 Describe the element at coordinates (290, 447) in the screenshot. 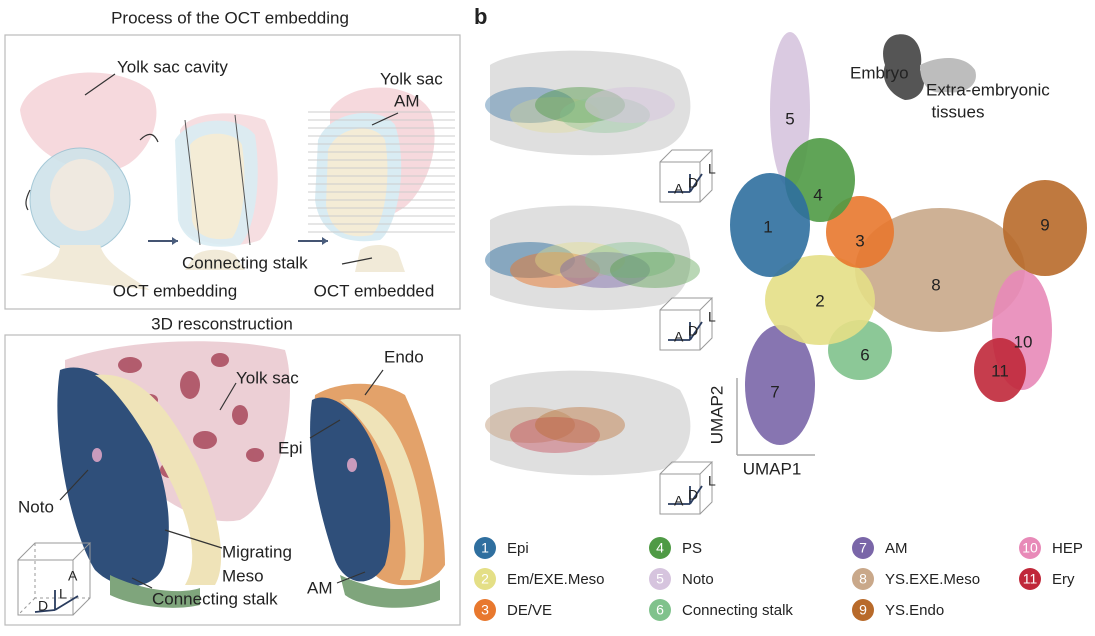

I see `label: Epi` at that location.